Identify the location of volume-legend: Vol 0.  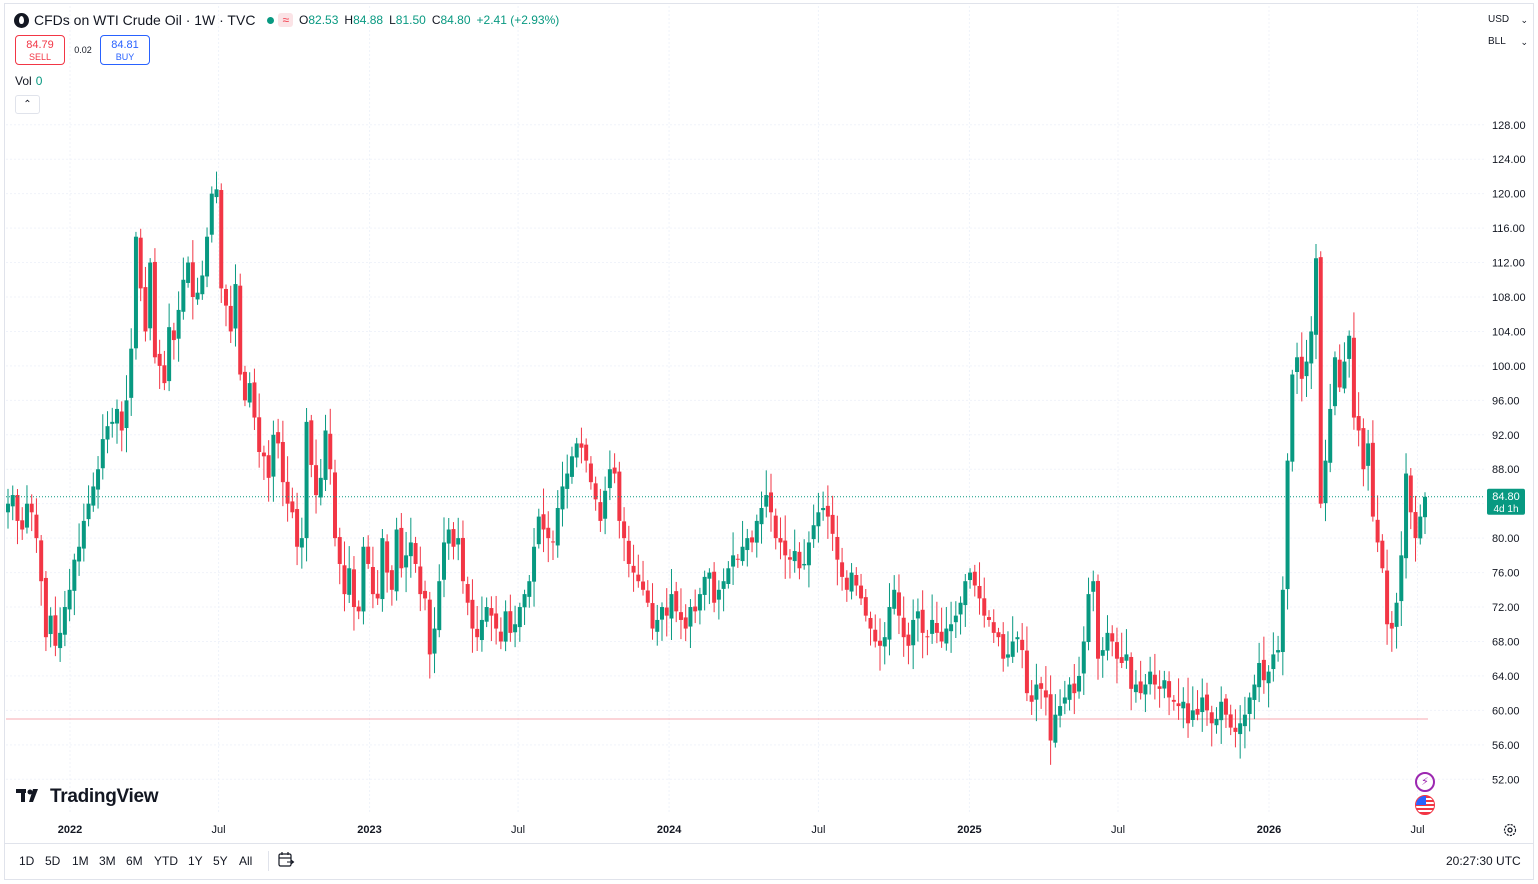
(28, 81).